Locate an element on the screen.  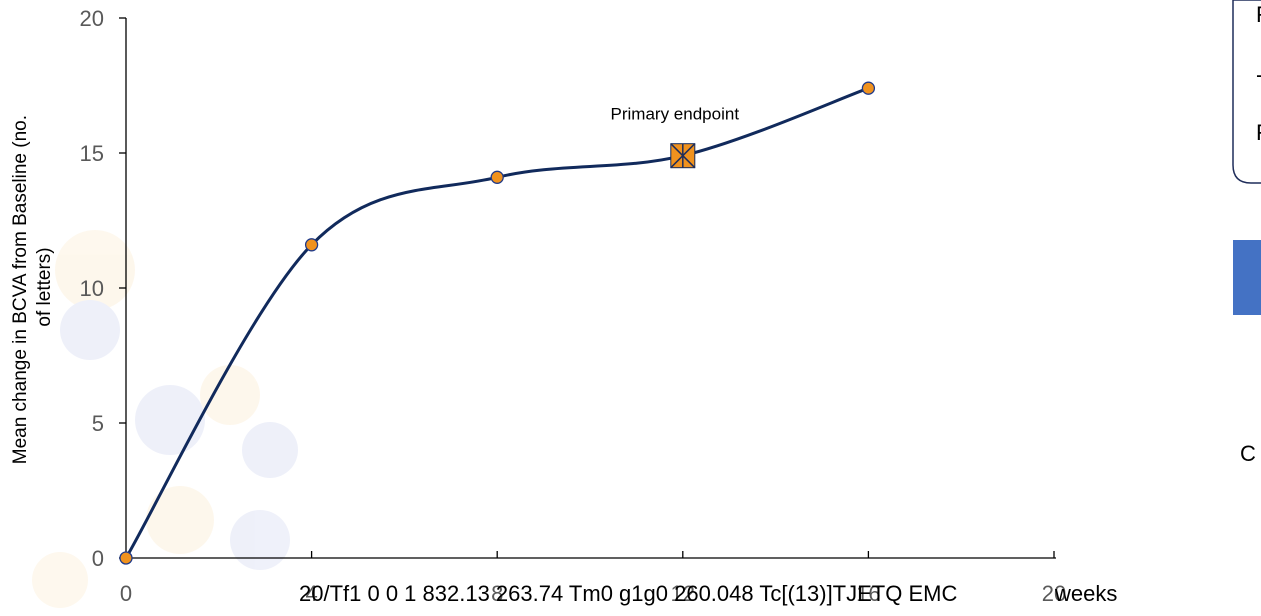
x-ticks: 0 4 8 12 16 20 is located at coordinates (593, 578).